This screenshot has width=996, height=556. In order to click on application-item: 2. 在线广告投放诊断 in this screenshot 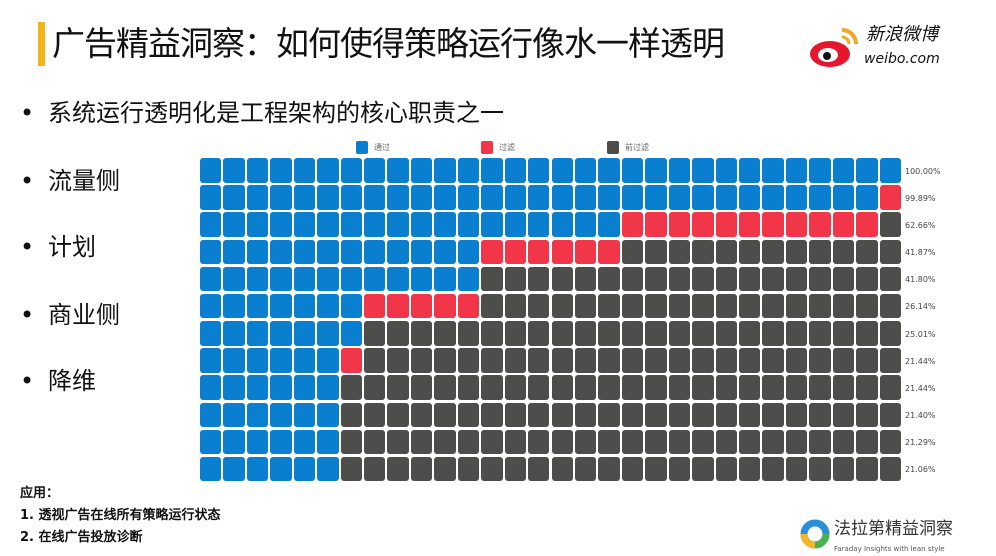, I will do `click(81, 537)`.